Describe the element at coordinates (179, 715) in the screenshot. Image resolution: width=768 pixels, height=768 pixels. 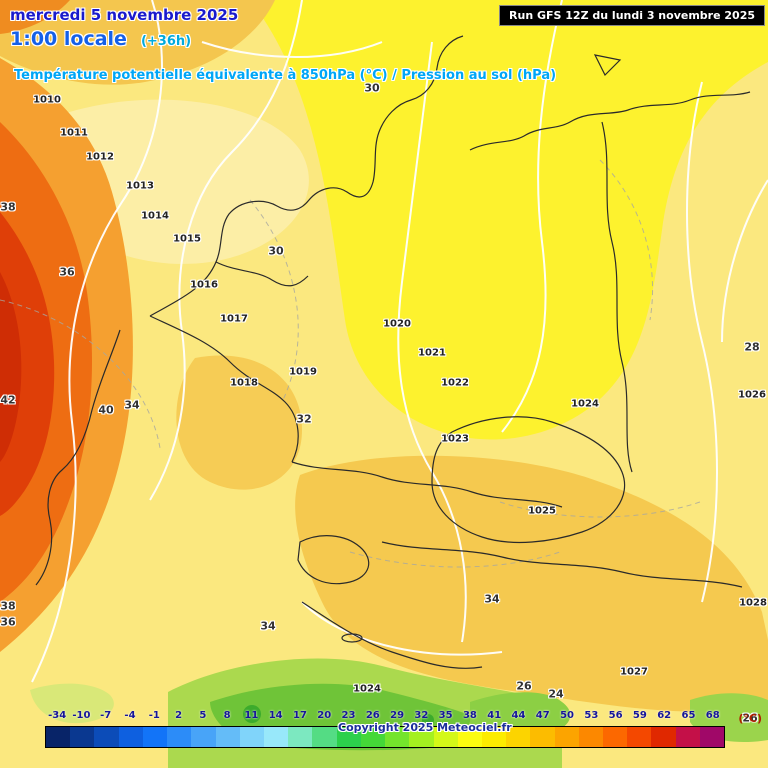
I see `legend-tick: 2` at that location.